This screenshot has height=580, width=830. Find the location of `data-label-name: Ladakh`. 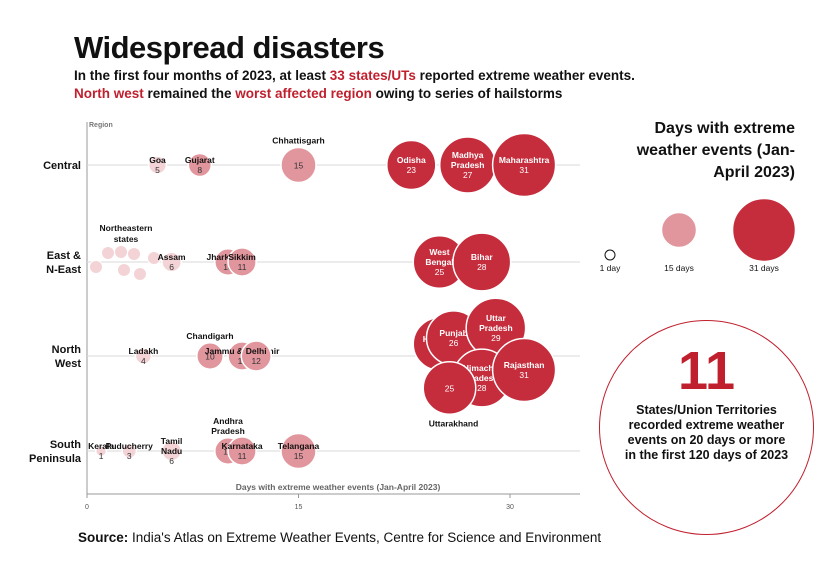

data-label-name: Ladakh is located at coordinates (144, 351).